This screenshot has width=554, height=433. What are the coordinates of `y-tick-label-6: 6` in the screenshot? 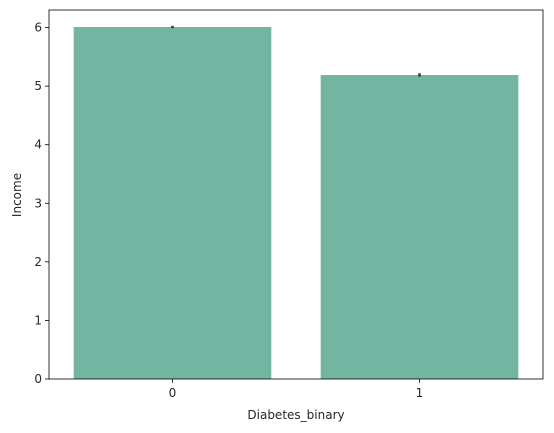 It's located at (38, 28).